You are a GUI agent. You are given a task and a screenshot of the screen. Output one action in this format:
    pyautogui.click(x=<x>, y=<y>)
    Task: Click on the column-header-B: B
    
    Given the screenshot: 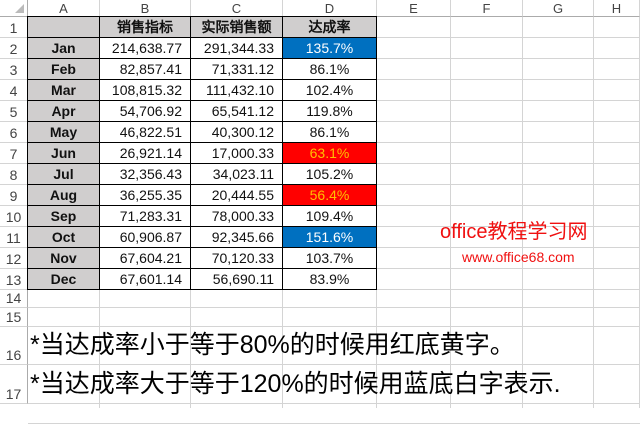 What is the action you would take?
    pyautogui.click(x=145, y=8)
    